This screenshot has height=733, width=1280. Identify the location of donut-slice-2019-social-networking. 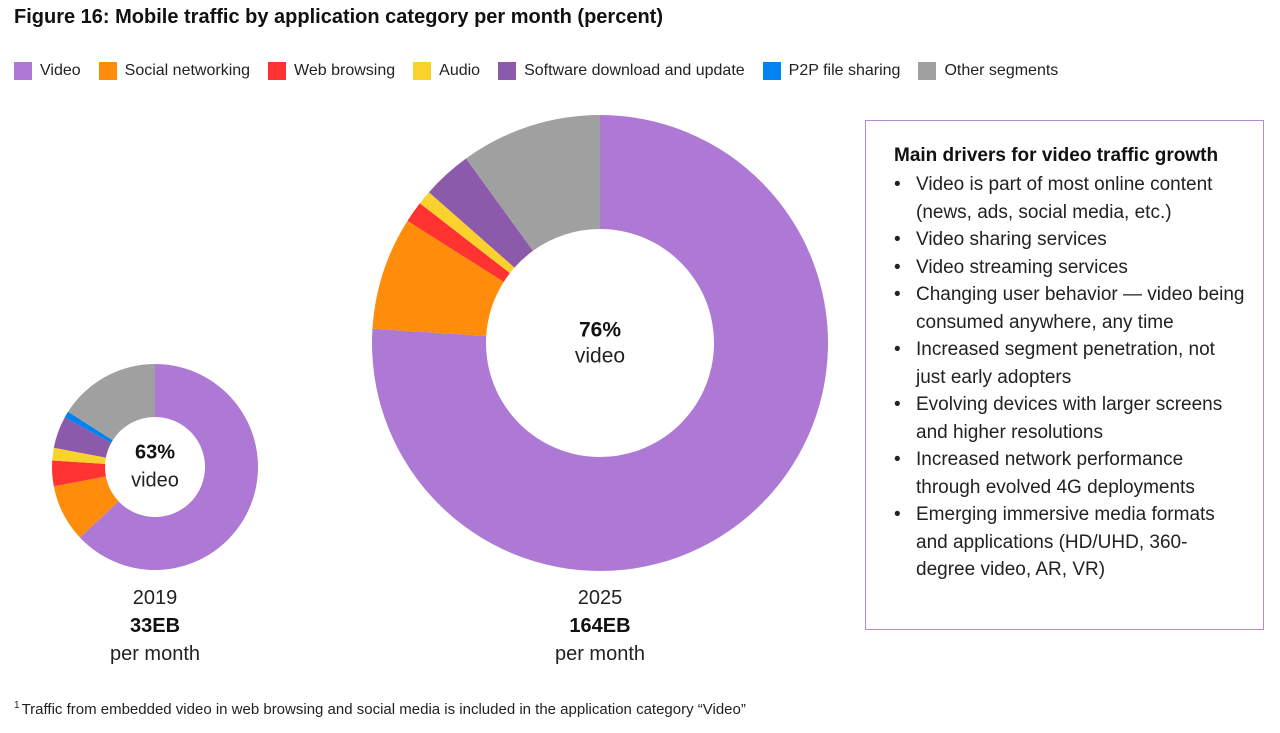
(86, 507).